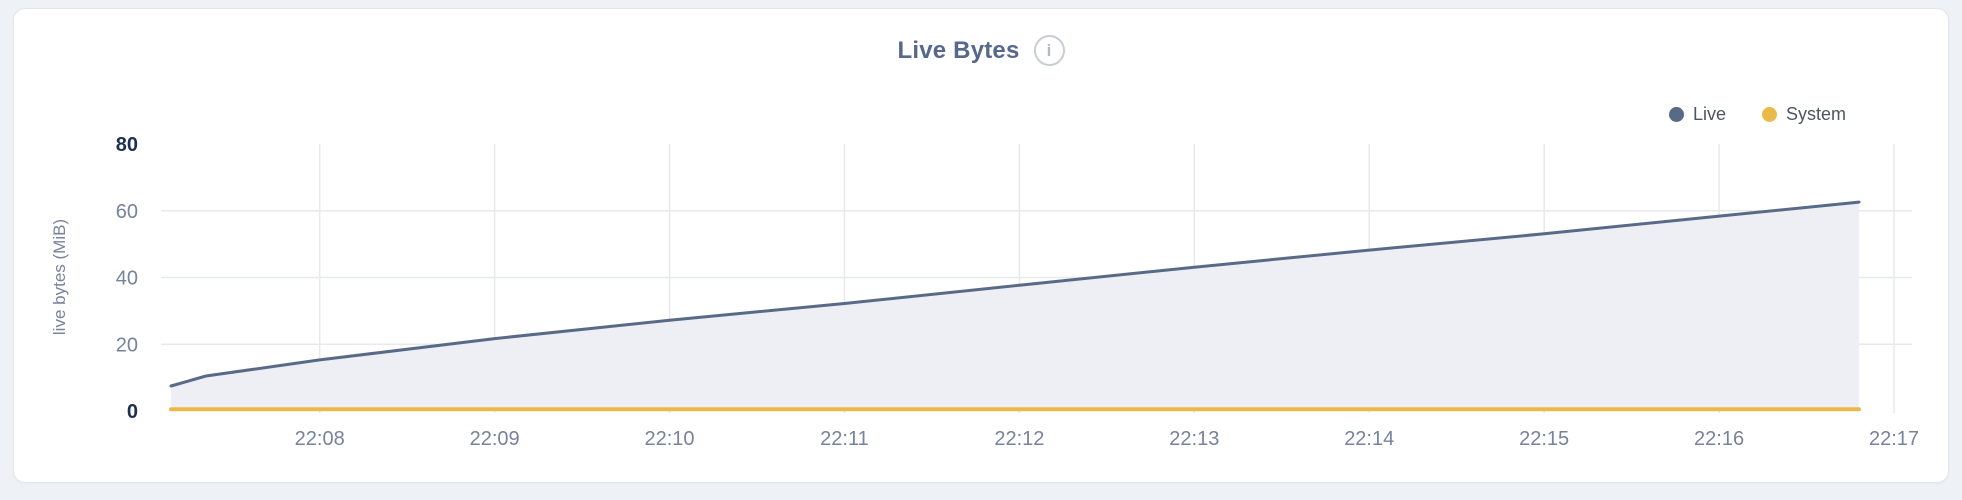 The width and height of the screenshot is (1962, 500). I want to click on x-tick-label: 22:15, so click(1544, 439).